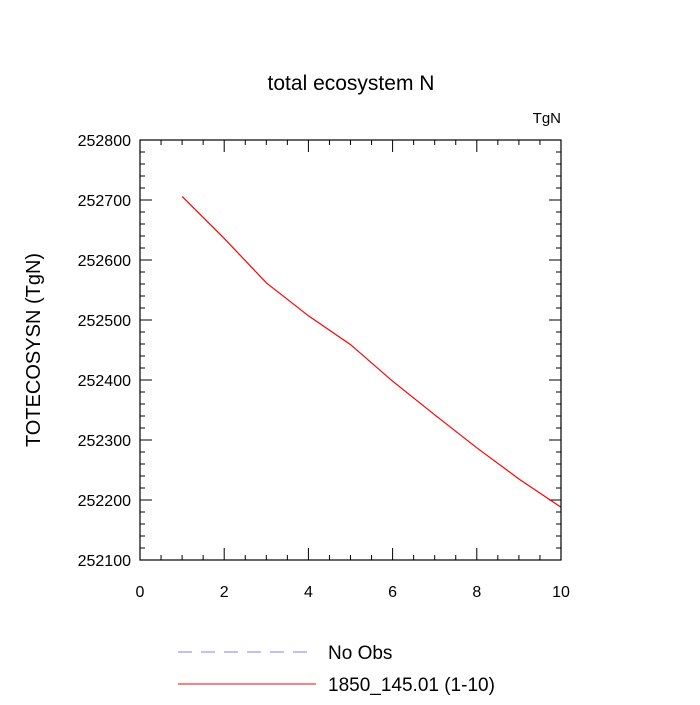 This screenshot has width=700, height=705. What do you see at coordinates (547, 118) in the screenshot?
I see `units-label: TgN` at bounding box center [547, 118].